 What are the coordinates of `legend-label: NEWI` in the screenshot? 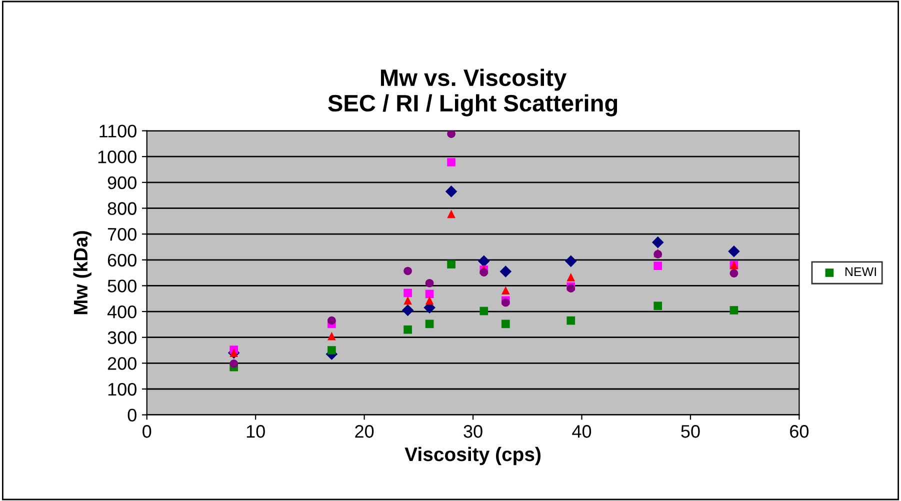 It's located at (860, 271).